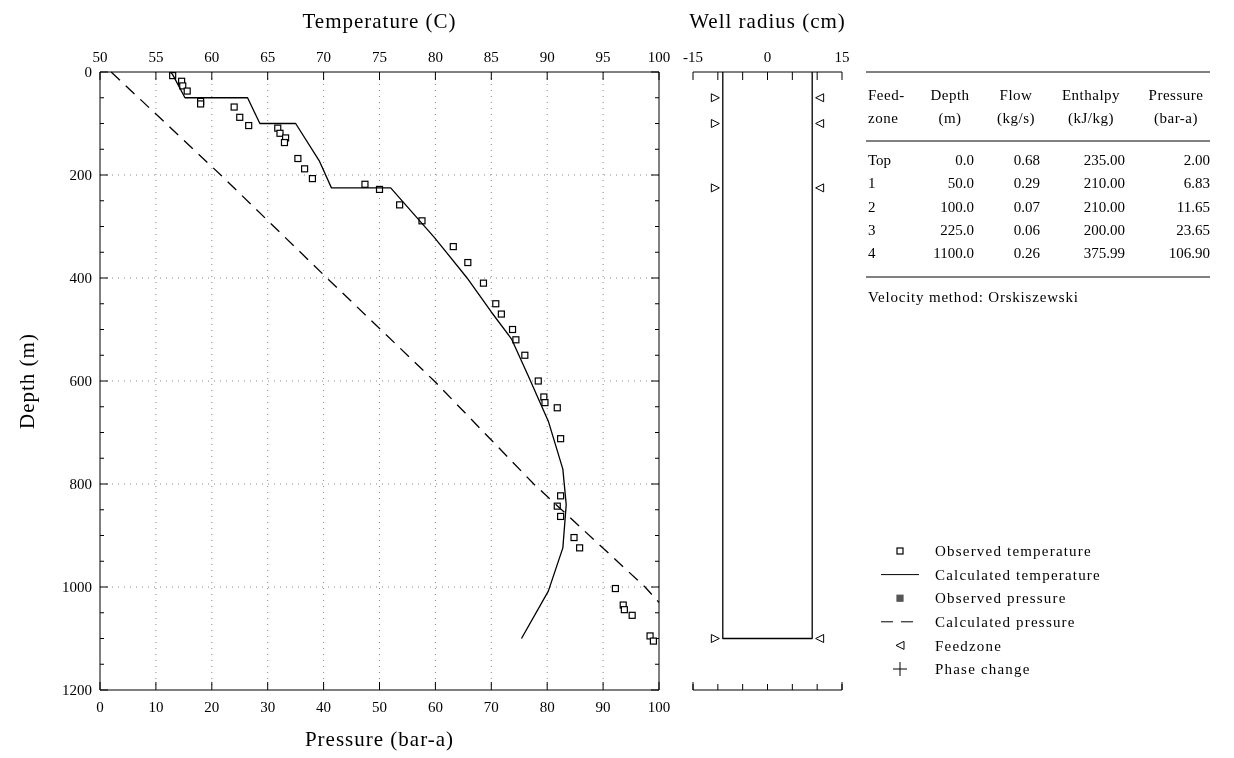 Image resolution: width=1234 pixels, height=758 pixels. Describe the element at coordinates (950, 107) in the screenshot. I see `x-tick-label: Depth (m)` at that location.